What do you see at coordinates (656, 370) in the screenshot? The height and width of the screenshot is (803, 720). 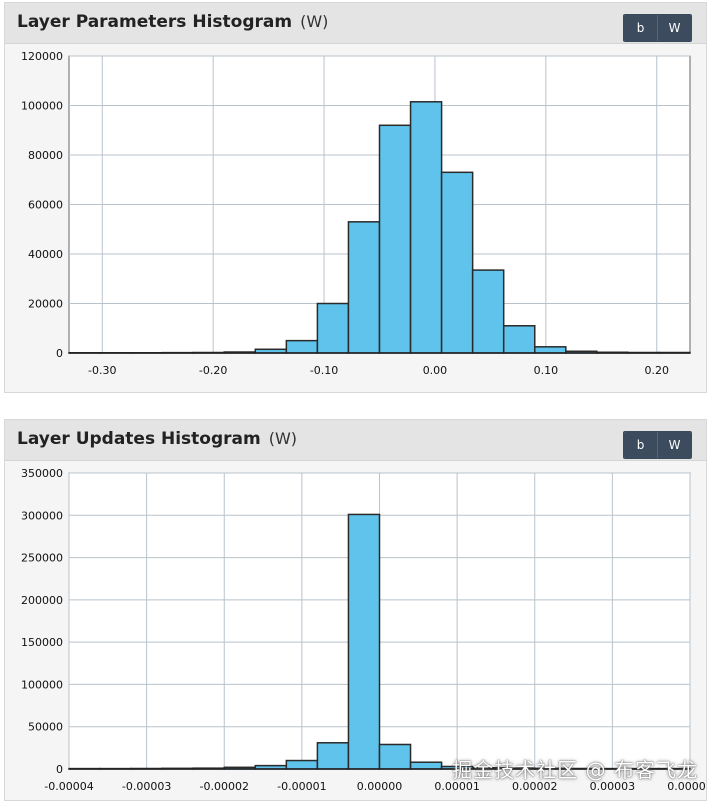 I see `x-tick-label: 0.20` at bounding box center [656, 370].